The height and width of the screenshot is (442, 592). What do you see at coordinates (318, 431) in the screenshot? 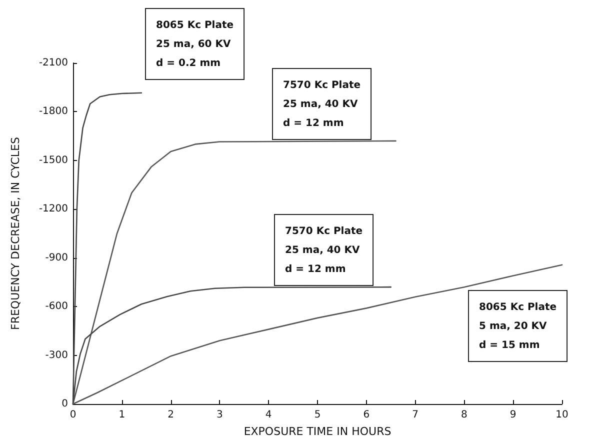
I see `x-axis-title: EXPOSURE TIME IN HOURS` at bounding box center [318, 431].